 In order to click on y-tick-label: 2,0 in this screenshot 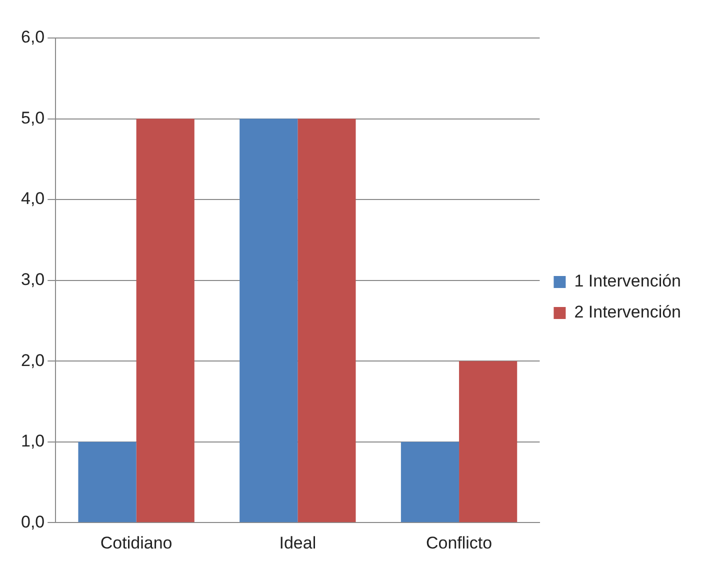, I will do `click(32, 360)`.